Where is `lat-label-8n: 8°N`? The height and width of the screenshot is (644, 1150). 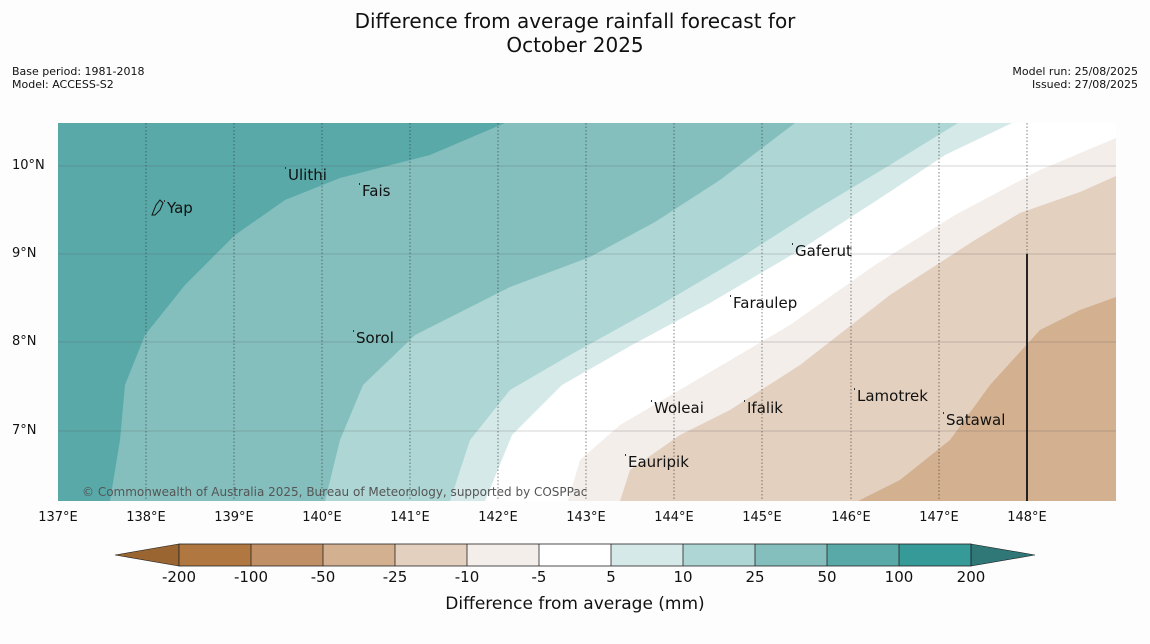
lat-label-8n: 8°N is located at coordinates (24, 341).